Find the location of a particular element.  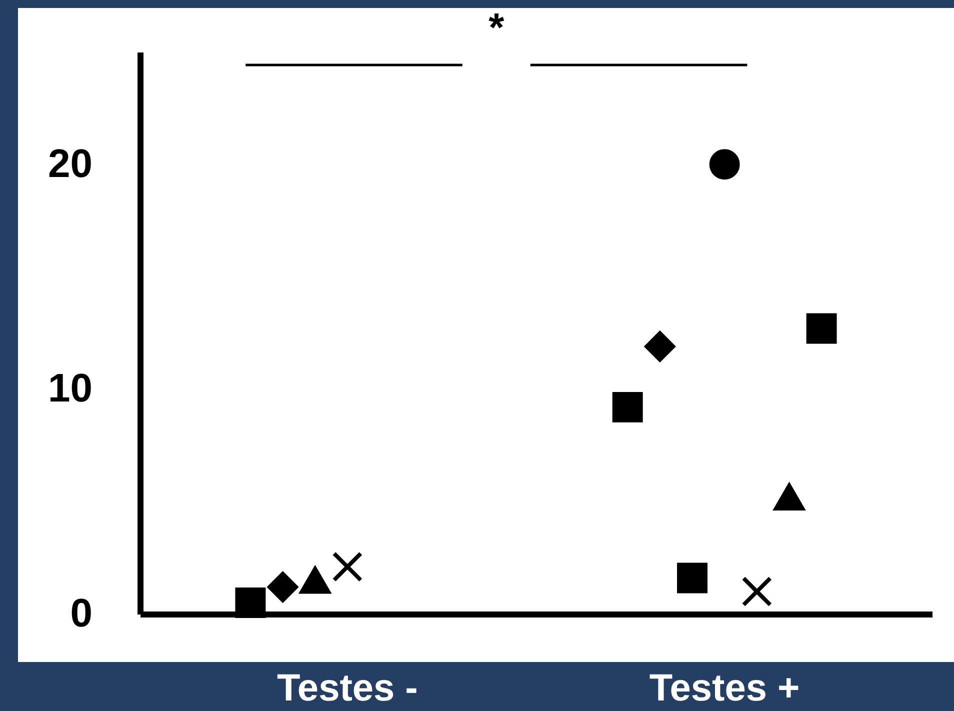

x-tick-label: Testes + is located at coordinates (724, 689).